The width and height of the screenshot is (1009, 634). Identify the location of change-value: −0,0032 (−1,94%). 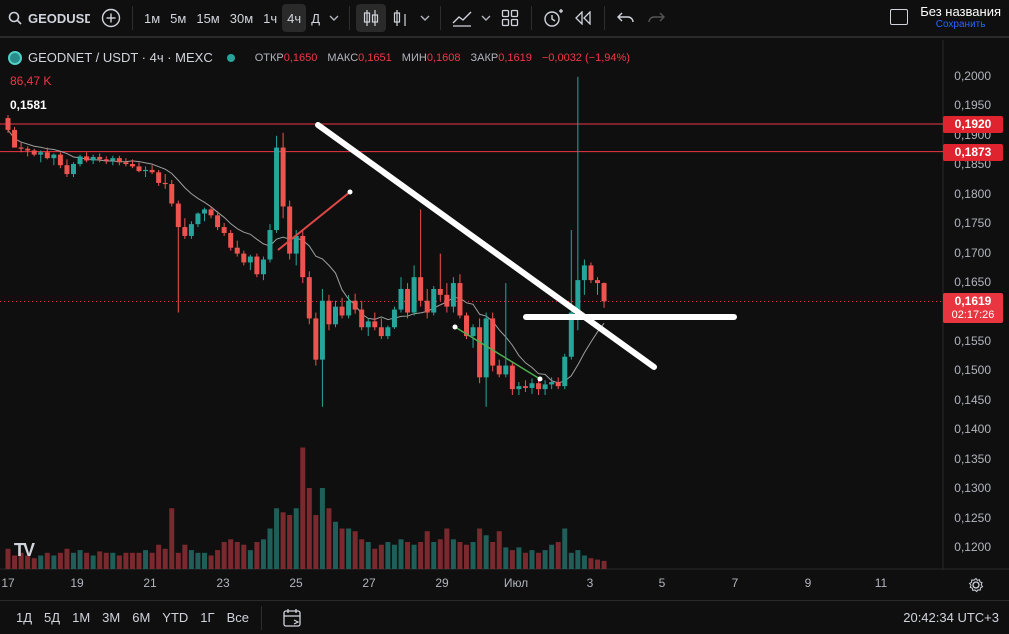
(585, 57).